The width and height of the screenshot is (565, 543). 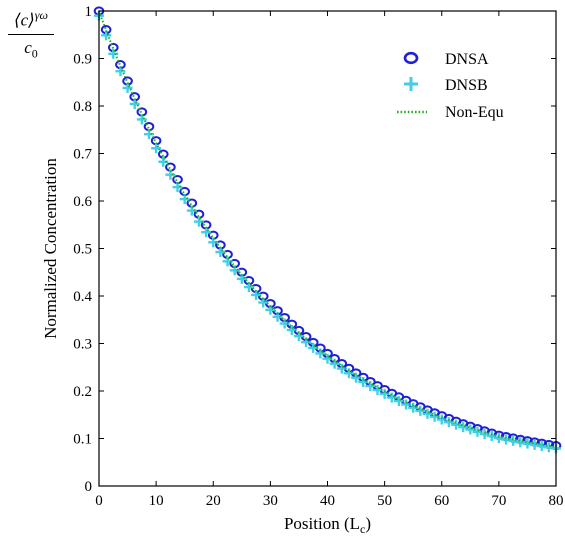 I want to click on legend: DNSA DNSB Non-Equ, so click(x=449, y=80).